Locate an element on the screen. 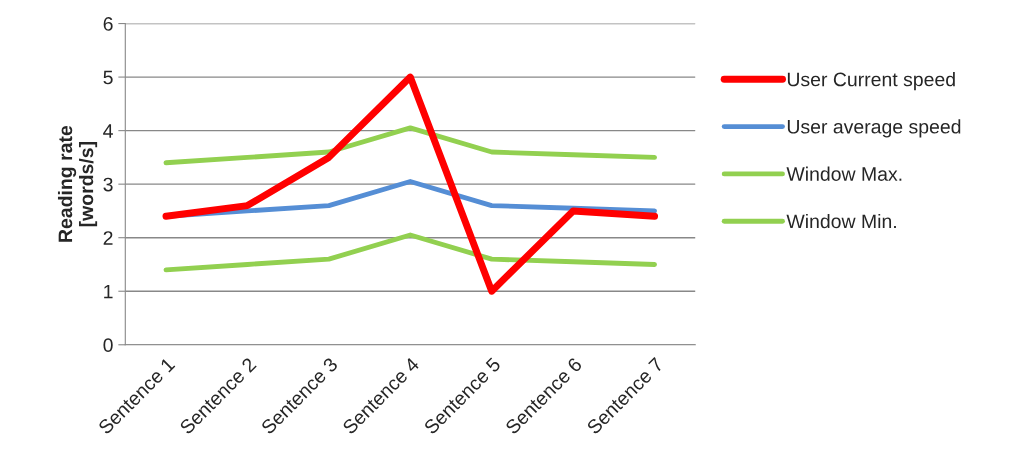  y-tick-label: 2 is located at coordinates (108, 238).